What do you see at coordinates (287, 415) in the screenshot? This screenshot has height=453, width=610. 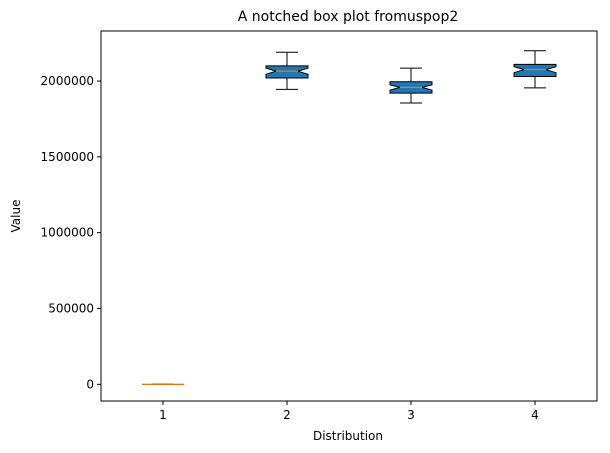 I see `x-tick-label: 2` at bounding box center [287, 415].